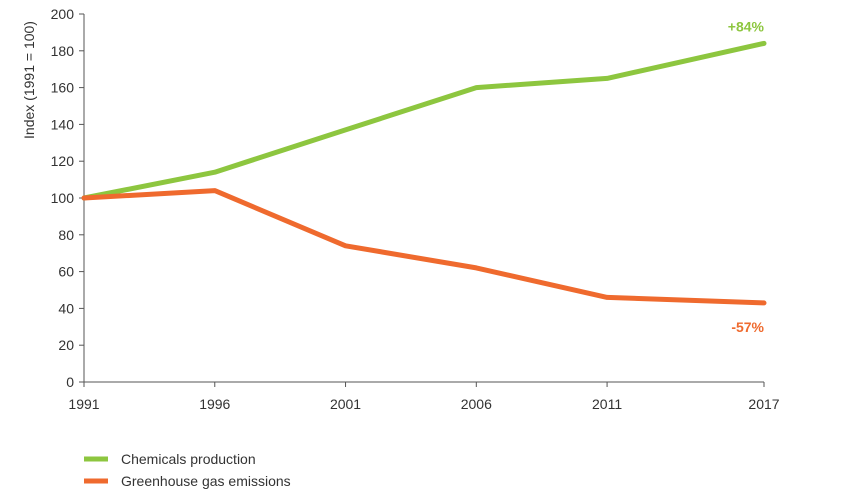 The image size is (848, 497). I want to click on end-label-1: -57%, so click(747, 327).